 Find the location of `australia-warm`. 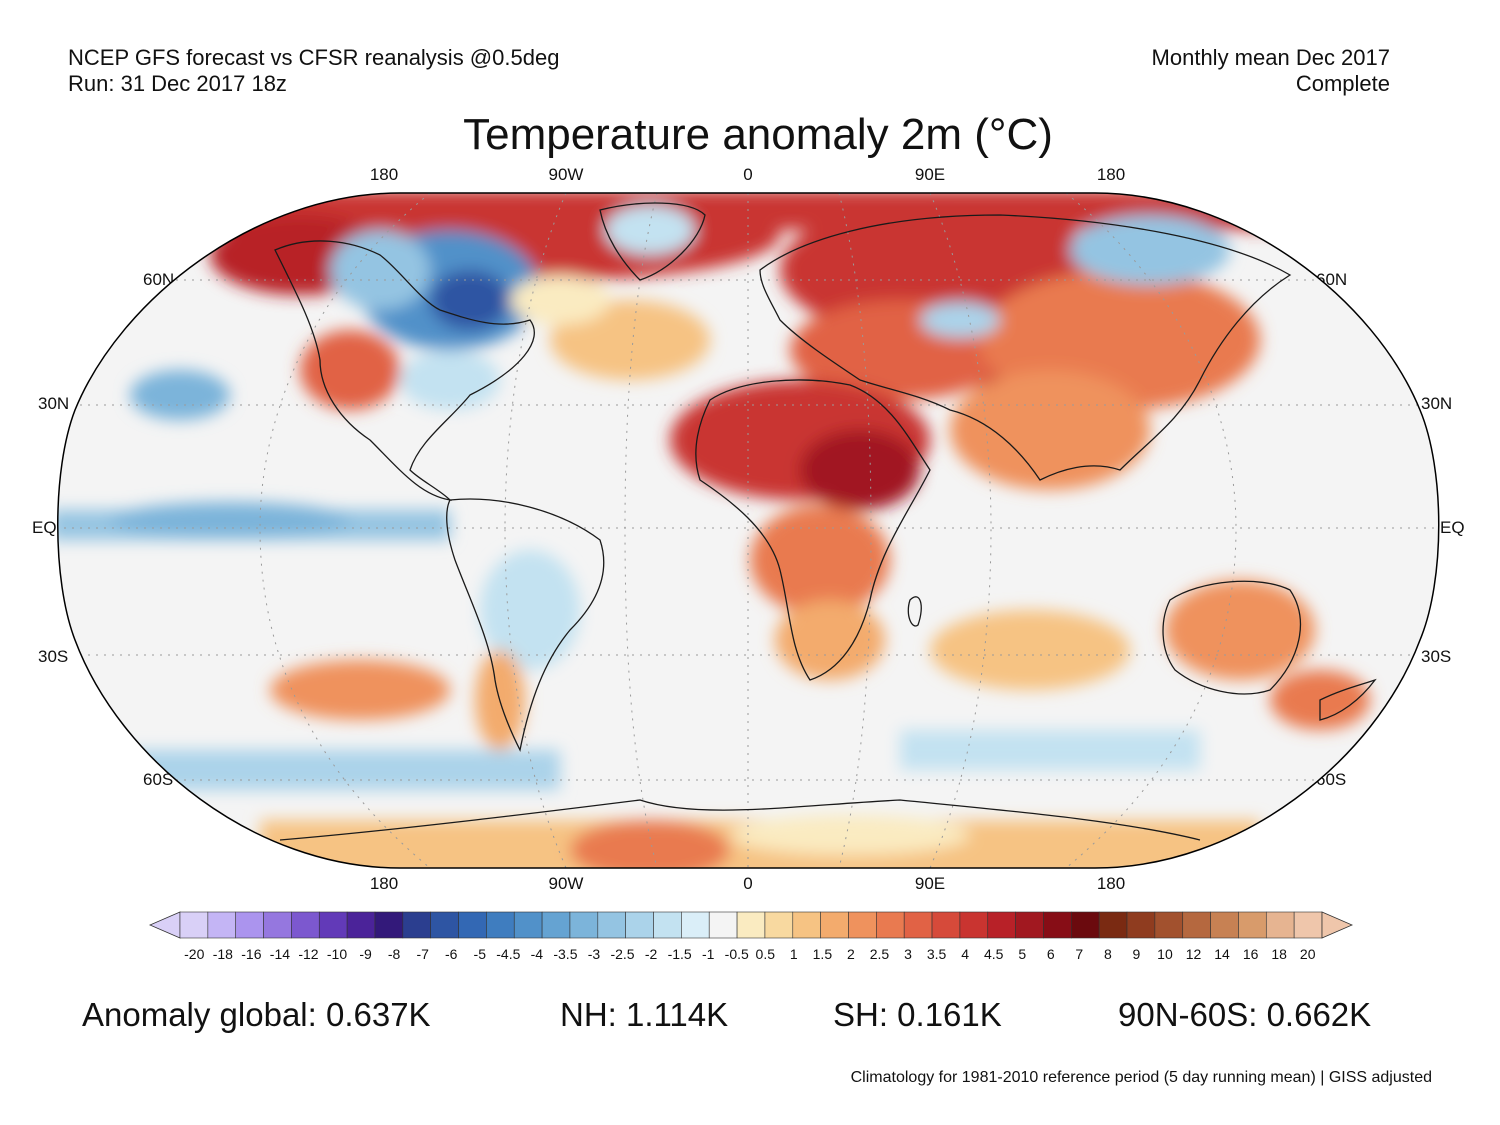

australia-warm is located at coordinates (1240, 630).